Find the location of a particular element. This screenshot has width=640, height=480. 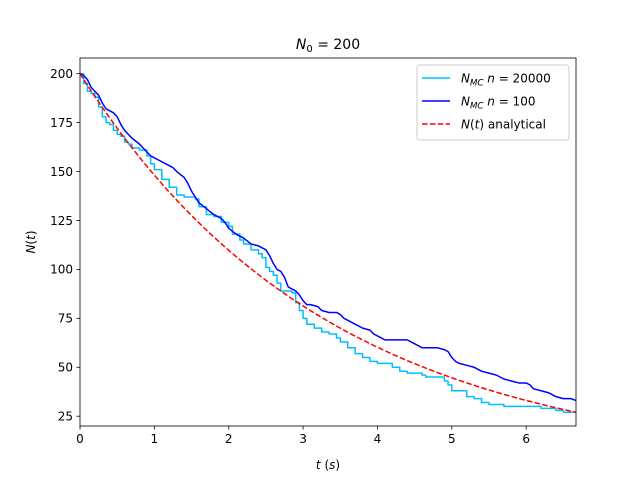

legend-box is located at coordinates (493, 102).